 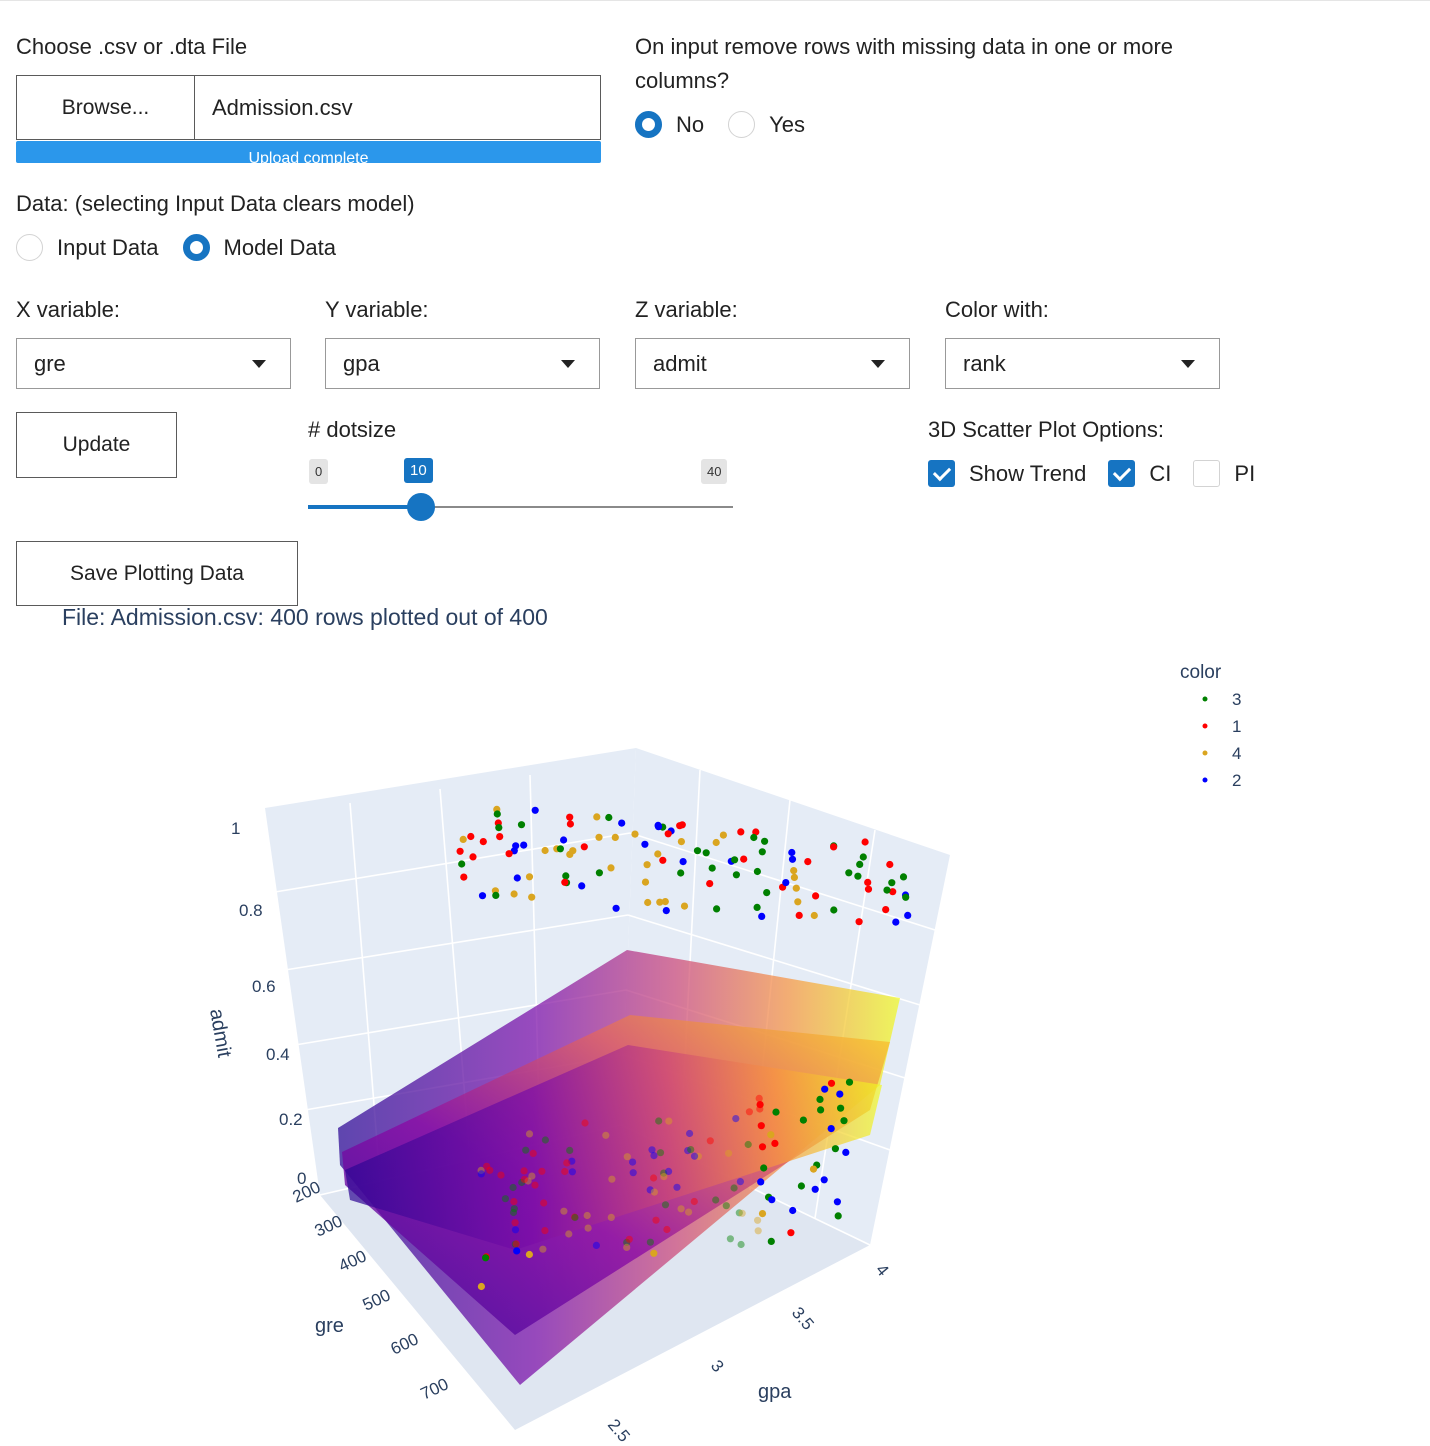 I want to click on chevron-down-icon, so click(x=878, y=364).